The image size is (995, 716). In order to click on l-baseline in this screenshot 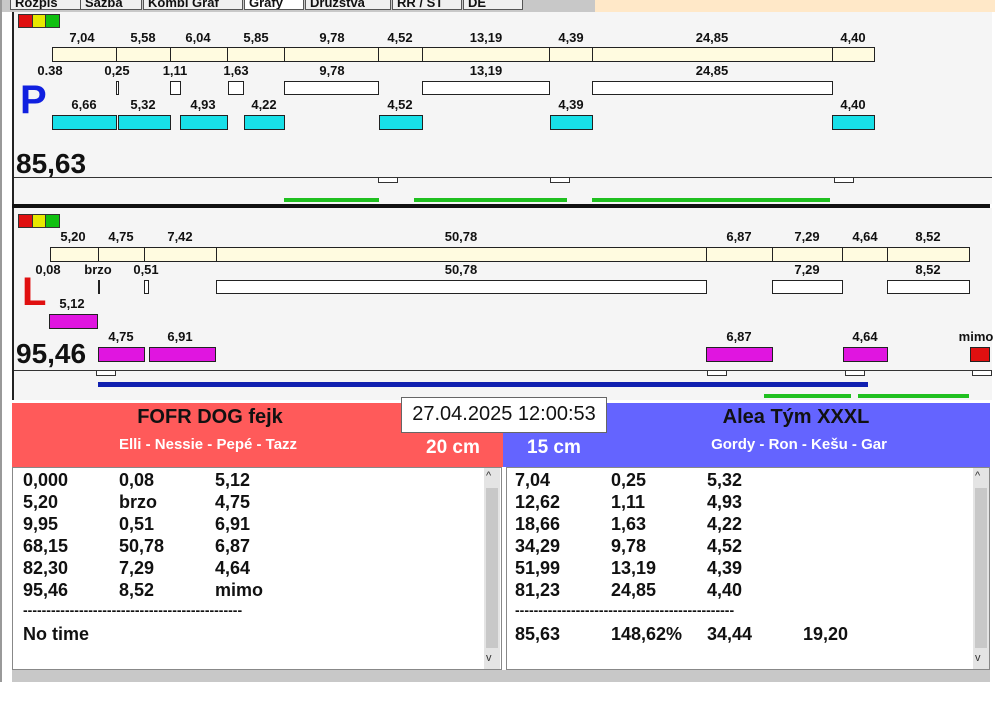, I will do `click(503, 370)`.